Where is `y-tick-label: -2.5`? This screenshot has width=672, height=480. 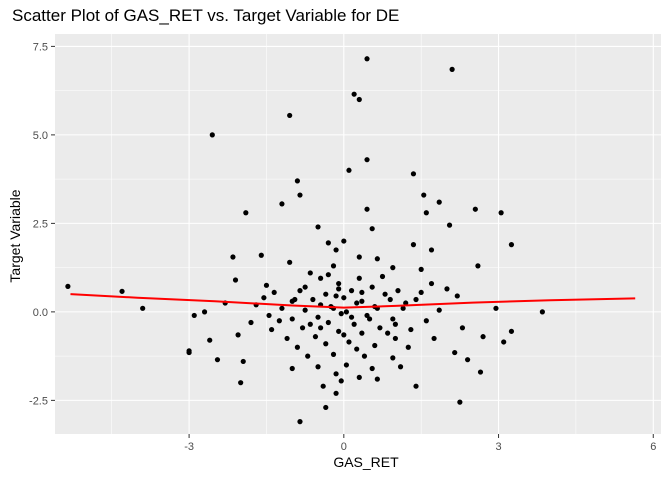
y-tick-label: -2.5 is located at coordinates (38, 401).